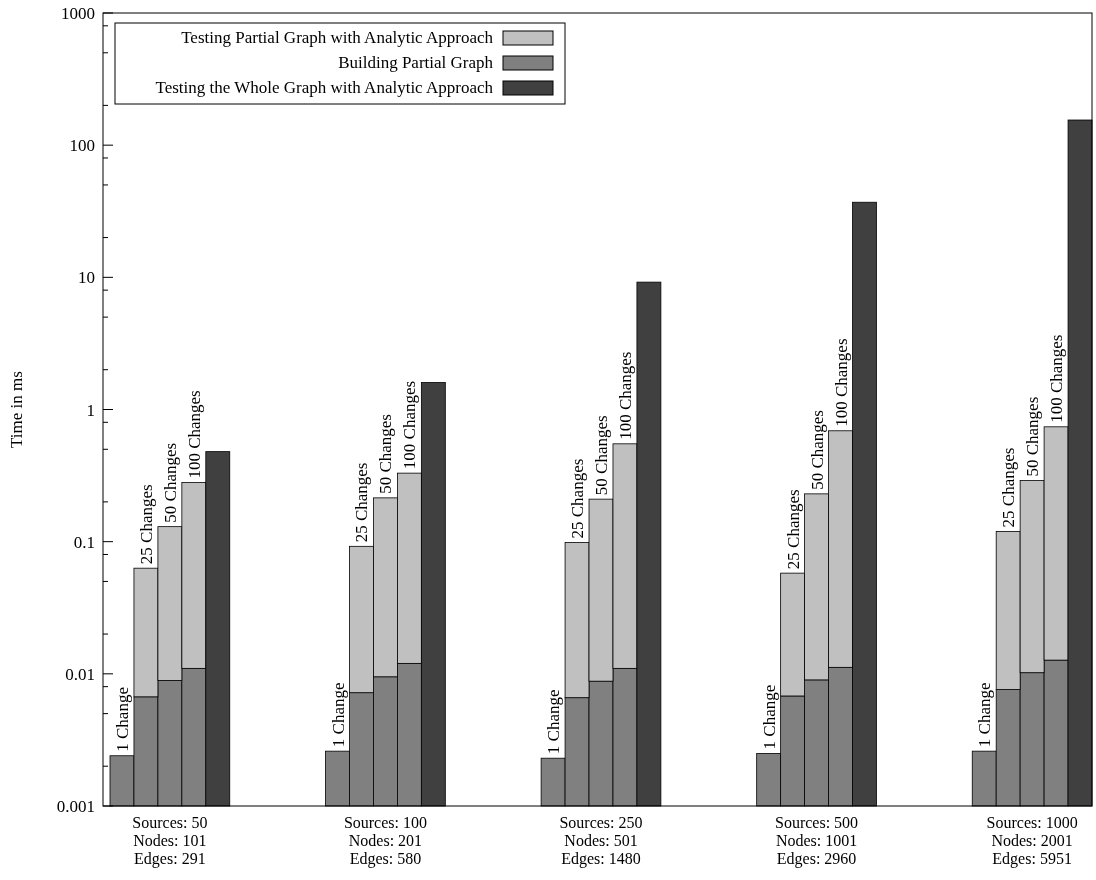 The height and width of the screenshot is (880, 1096). I want to click on y-tick-label: 0.001, so click(75, 806).